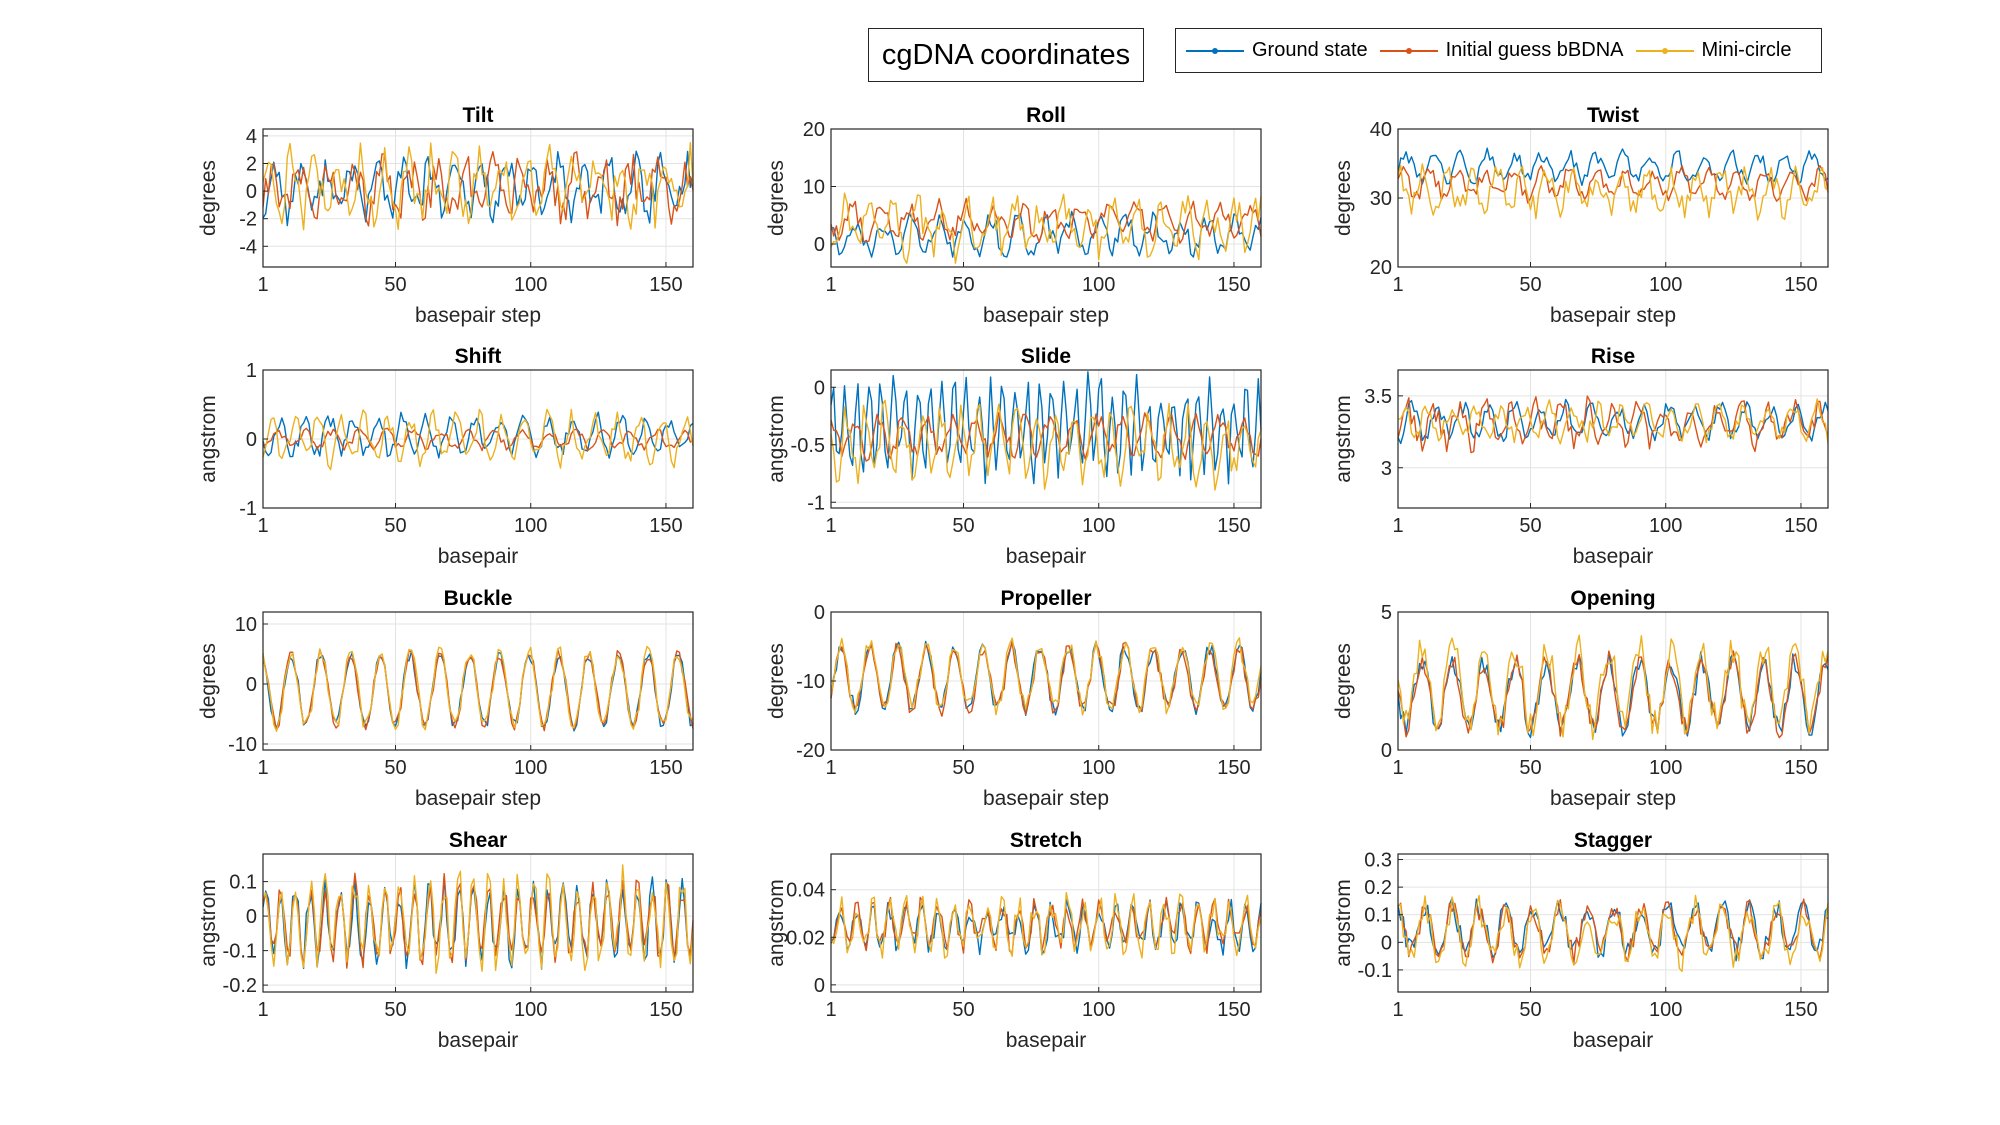 The width and height of the screenshot is (2000, 1125). Describe the element at coordinates (1746, 50) in the screenshot. I see `legend-label-mini-circle: Mini-circle` at that location.